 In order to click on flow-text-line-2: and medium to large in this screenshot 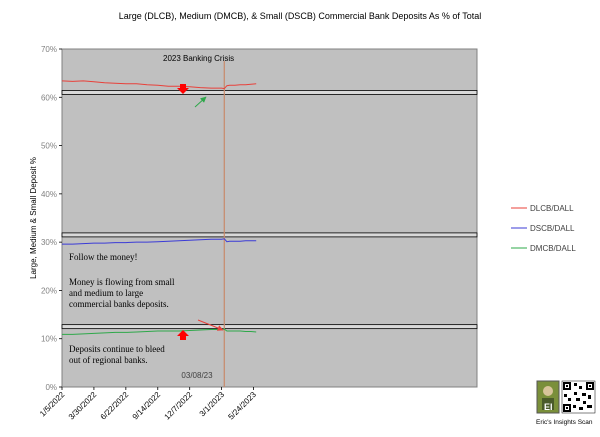, I will do `click(106, 293)`.